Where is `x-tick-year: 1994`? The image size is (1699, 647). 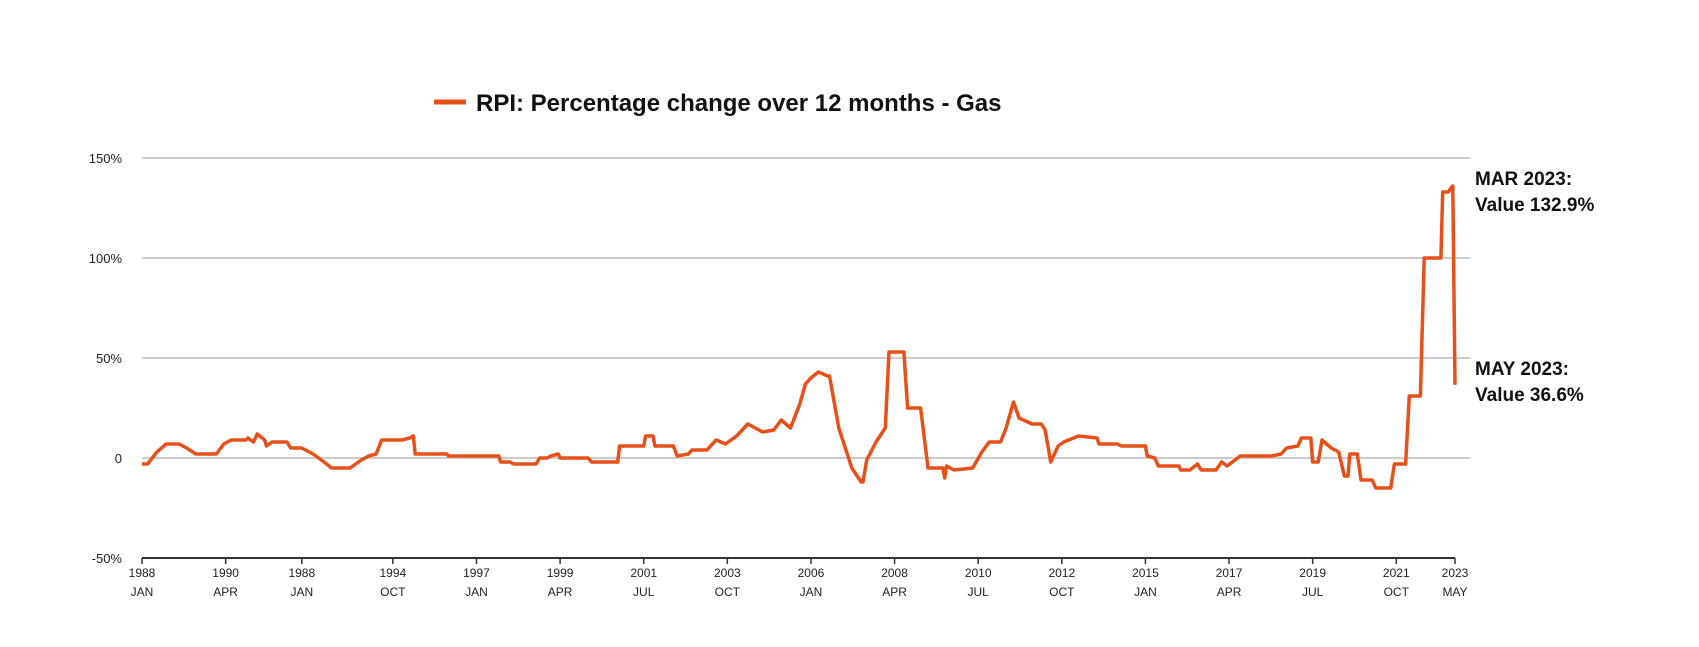
x-tick-year: 1994 is located at coordinates (393, 573).